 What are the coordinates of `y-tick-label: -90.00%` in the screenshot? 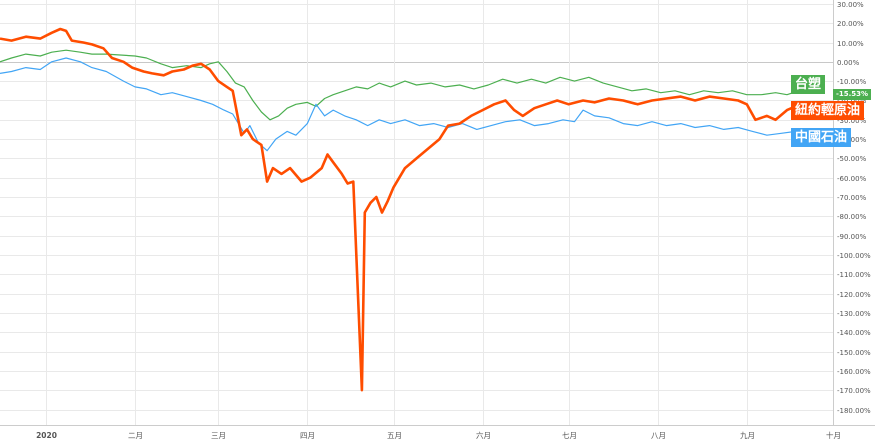 It's located at (852, 237).